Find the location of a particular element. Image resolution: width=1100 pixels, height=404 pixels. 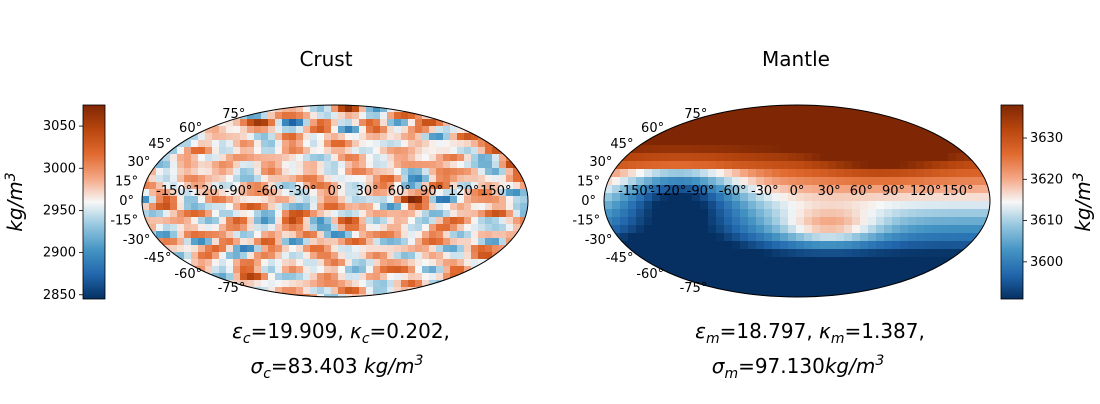

mantle-latitude-label: -15° is located at coordinates (586, 221).